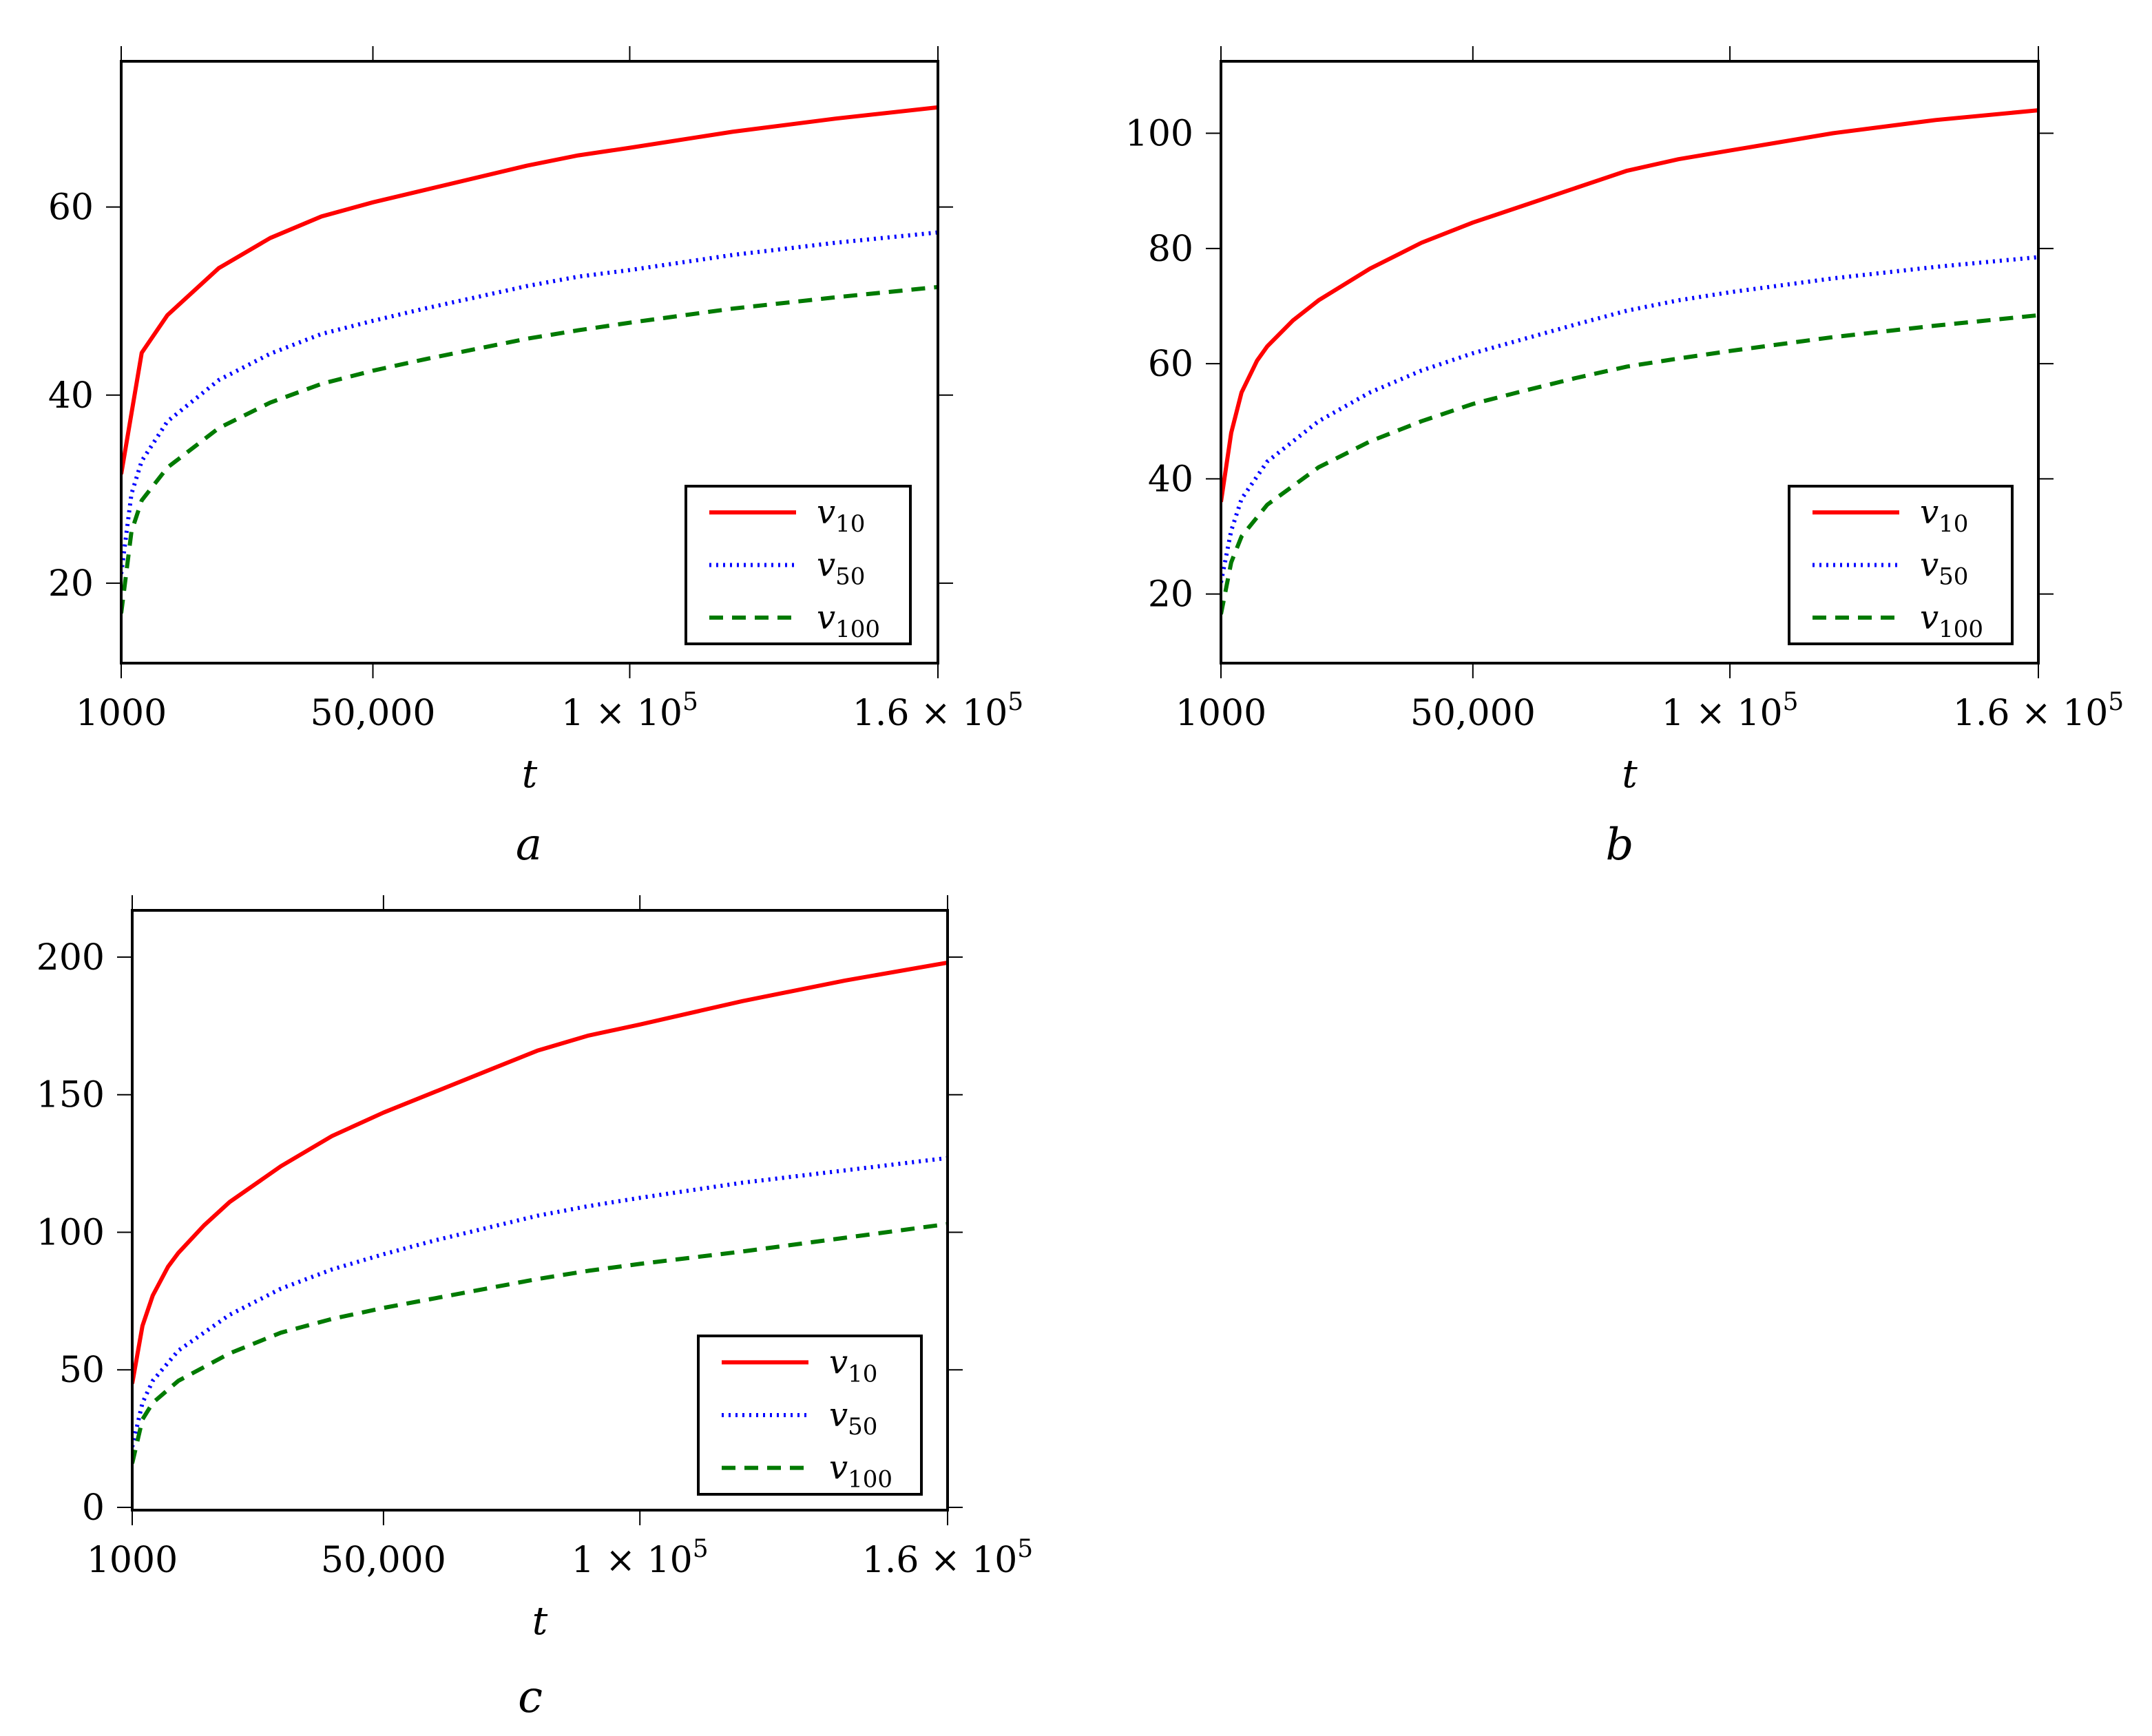 Image resolution: width=2152 pixels, height=1736 pixels. Describe the element at coordinates (82, 1370) in the screenshot. I see `y-tick-label: 50` at that location.